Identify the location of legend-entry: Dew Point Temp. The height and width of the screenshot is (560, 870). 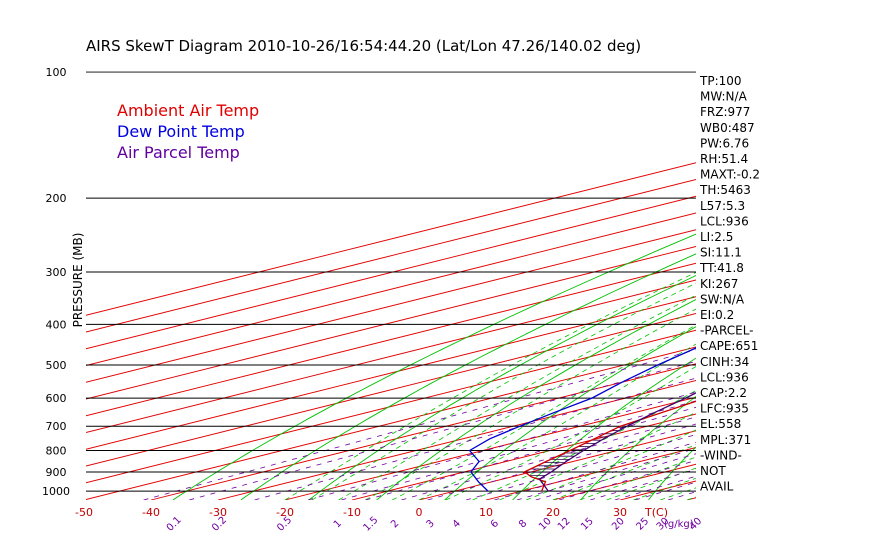
(181, 131).